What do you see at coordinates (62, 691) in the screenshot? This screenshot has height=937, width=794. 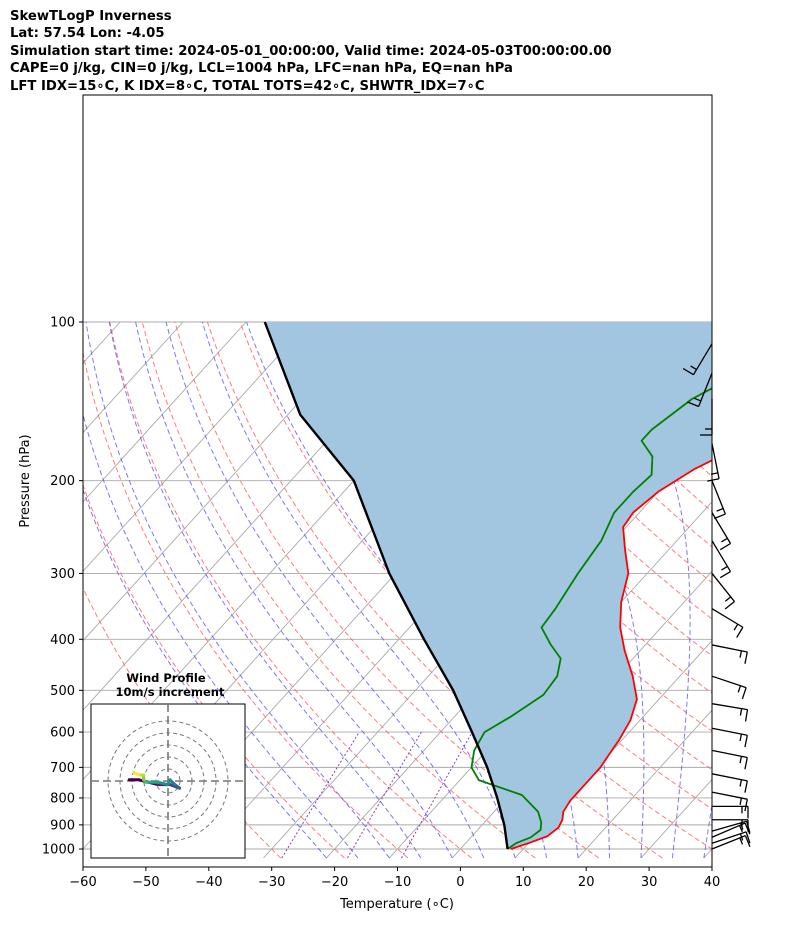 I see `y-tick-label: 500` at bounding box center [62, 691].